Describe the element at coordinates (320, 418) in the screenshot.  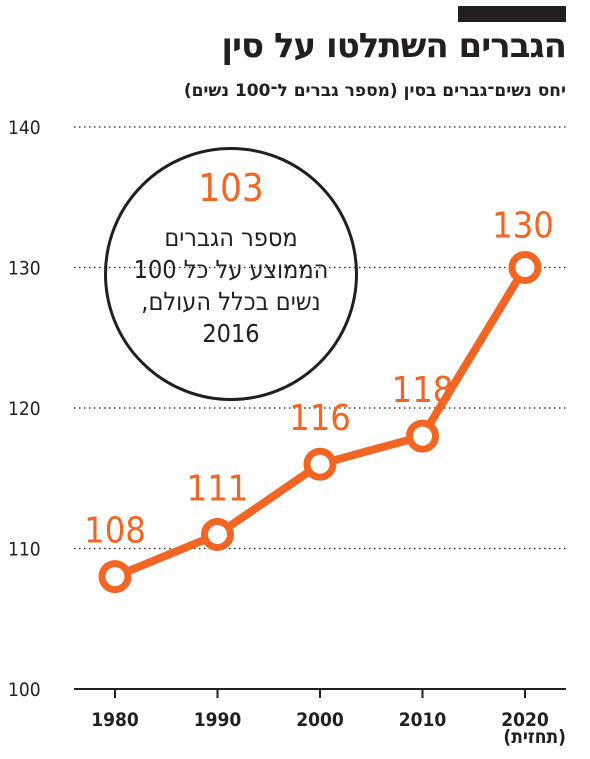
I see `data-label: 116` at that location.